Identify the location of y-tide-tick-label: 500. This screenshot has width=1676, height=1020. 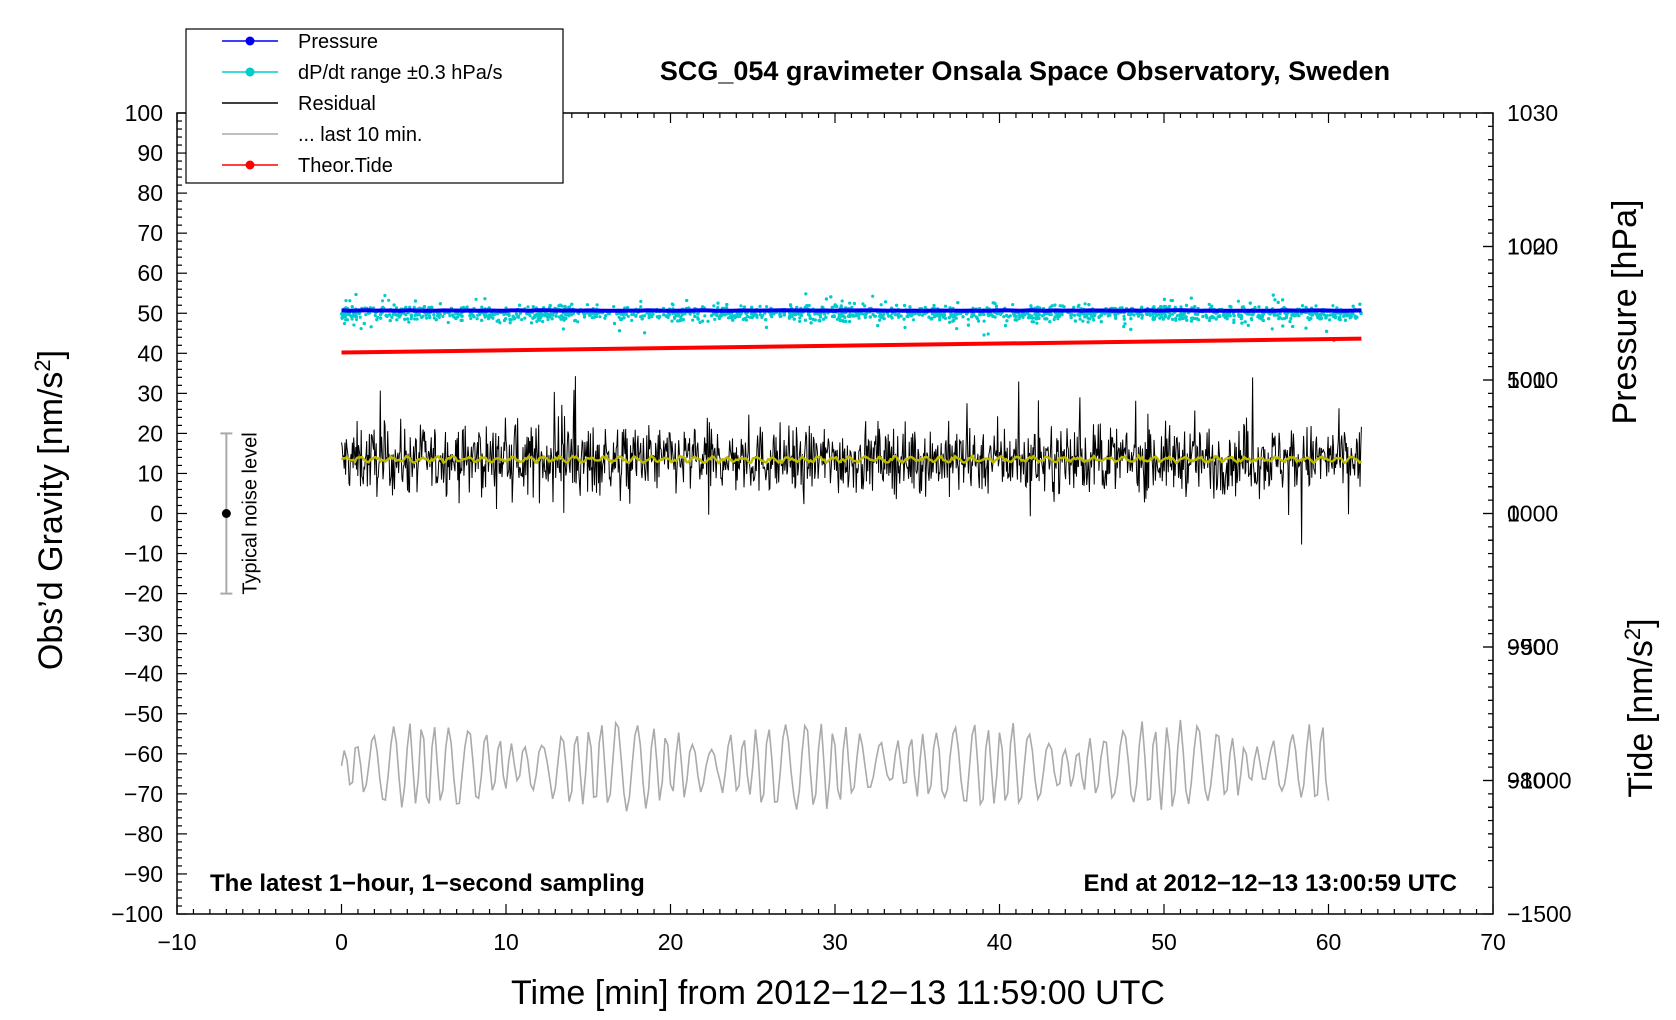
(1526, 380).